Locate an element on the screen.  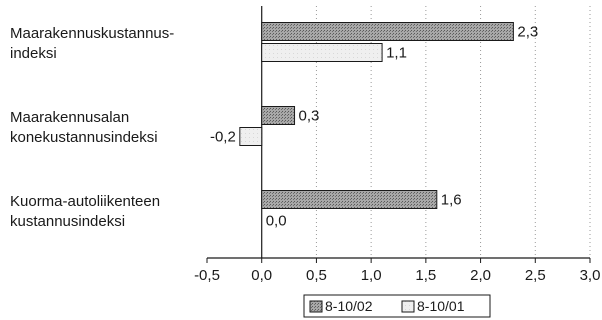
category-label: Kuorma-autoliikenteen kustannusindeksi is located at coordinates (85, 211).